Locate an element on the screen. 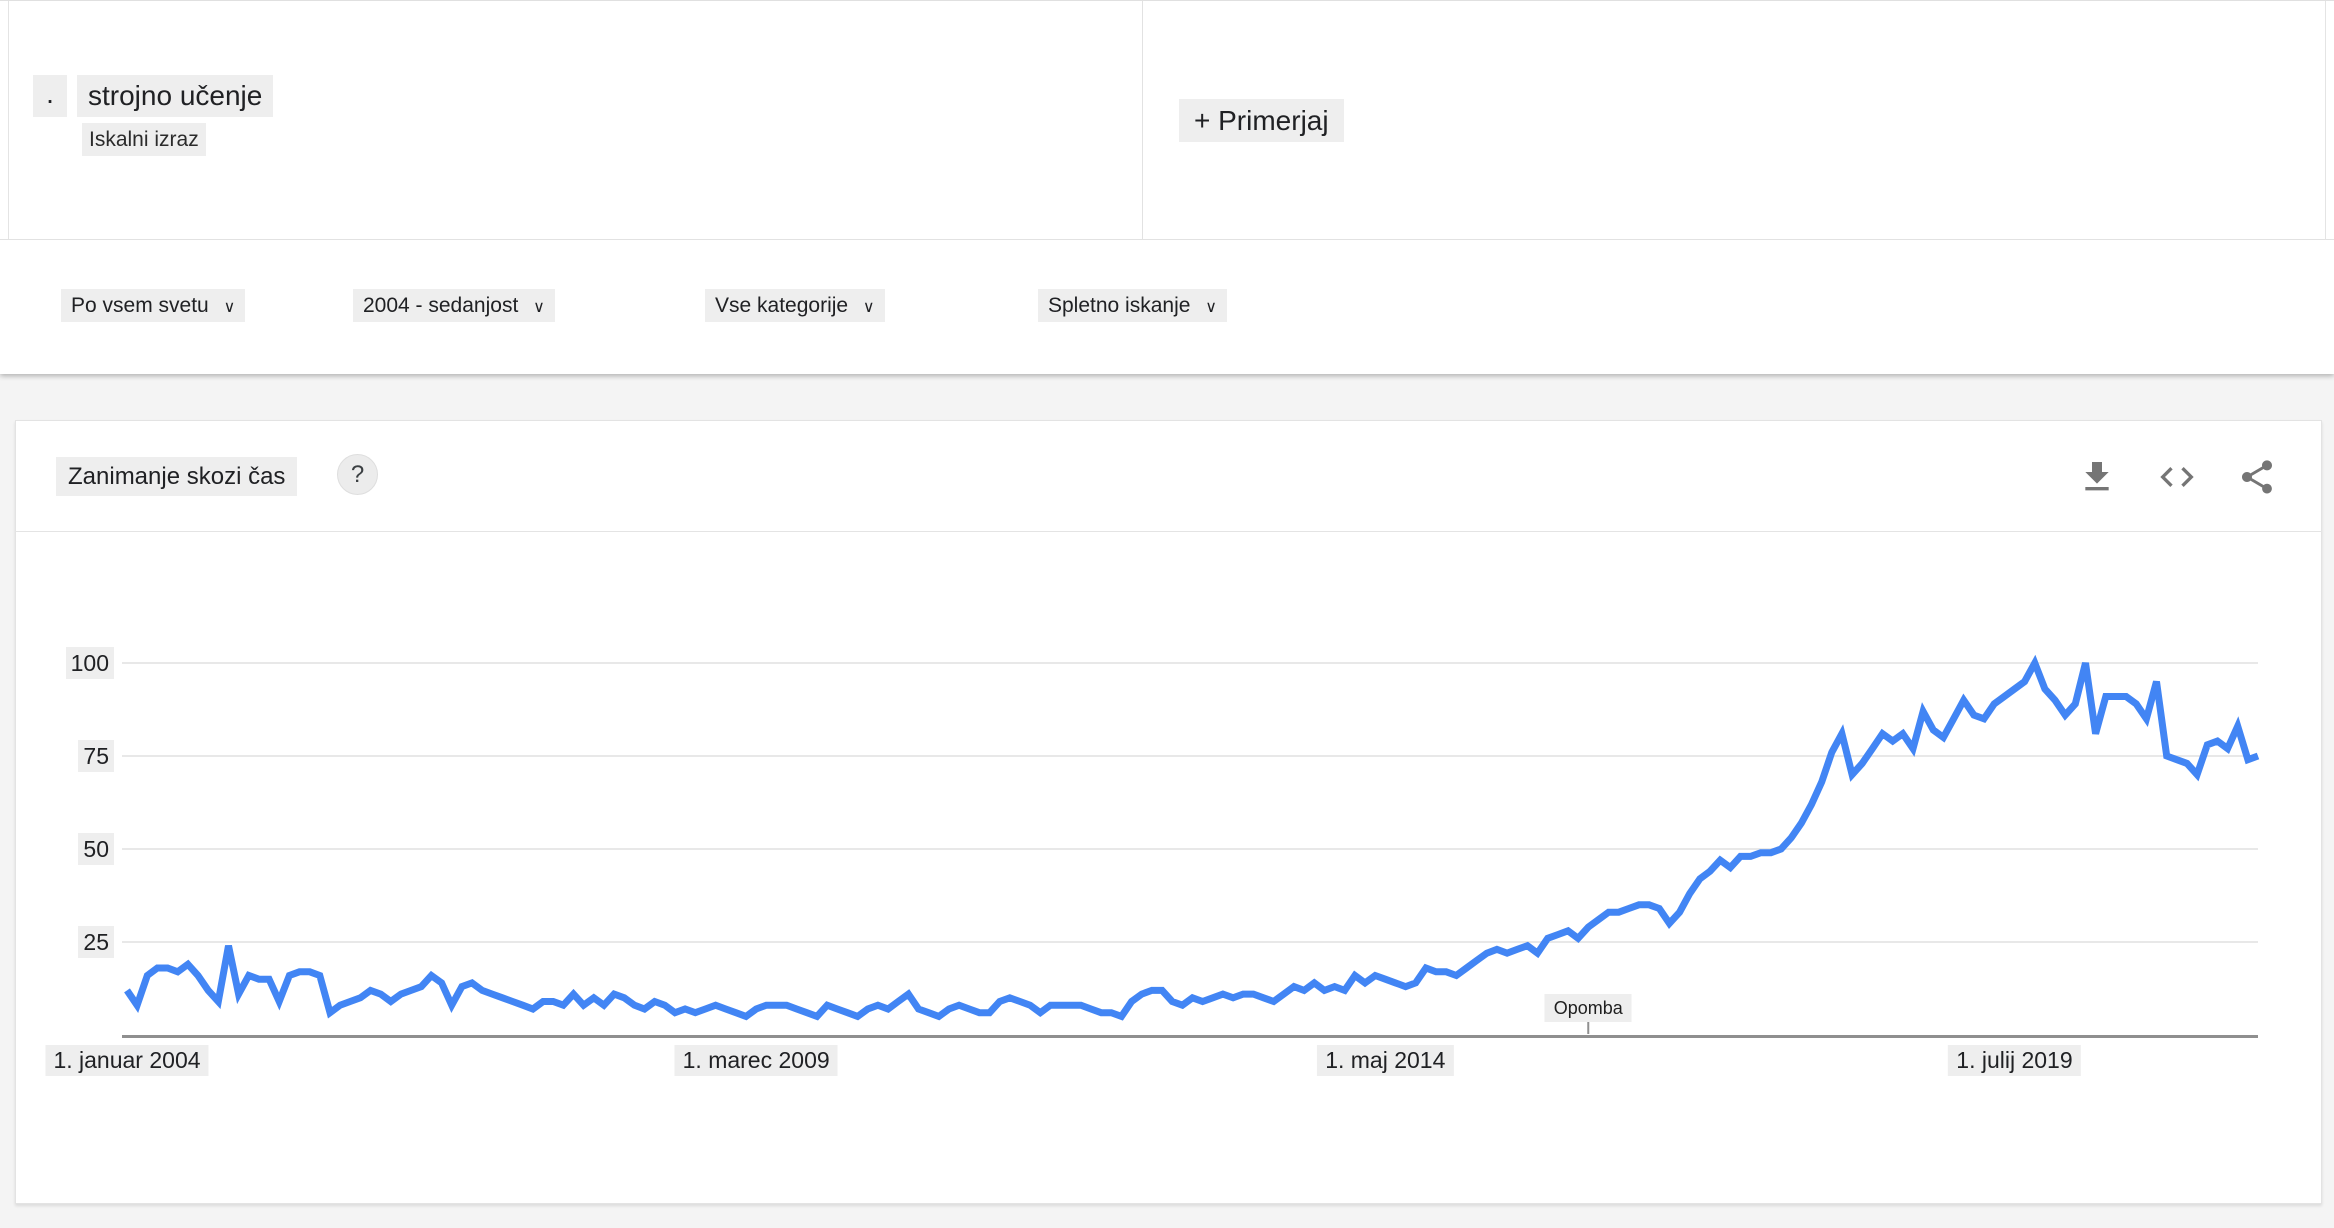 The width and height of the screenshot is (2334, 1228). search-term-type-label: Iskalni izraz is located at coordinates (144, 139).